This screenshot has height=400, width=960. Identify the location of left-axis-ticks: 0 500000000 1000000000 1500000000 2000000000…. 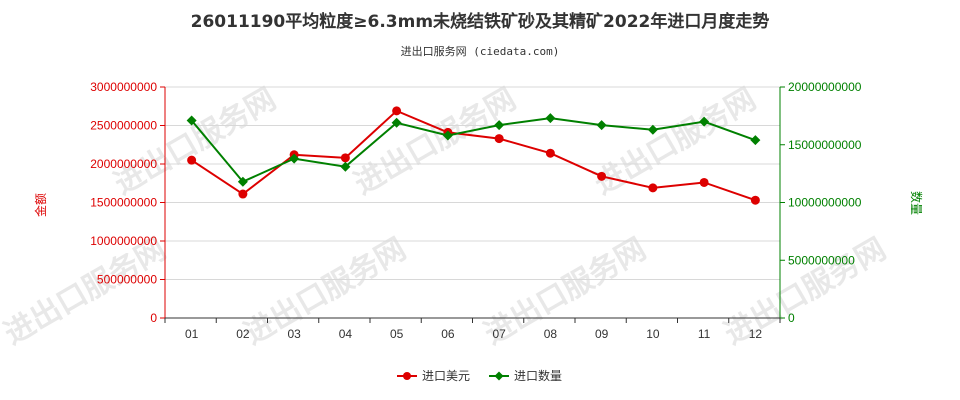
(127, 202).